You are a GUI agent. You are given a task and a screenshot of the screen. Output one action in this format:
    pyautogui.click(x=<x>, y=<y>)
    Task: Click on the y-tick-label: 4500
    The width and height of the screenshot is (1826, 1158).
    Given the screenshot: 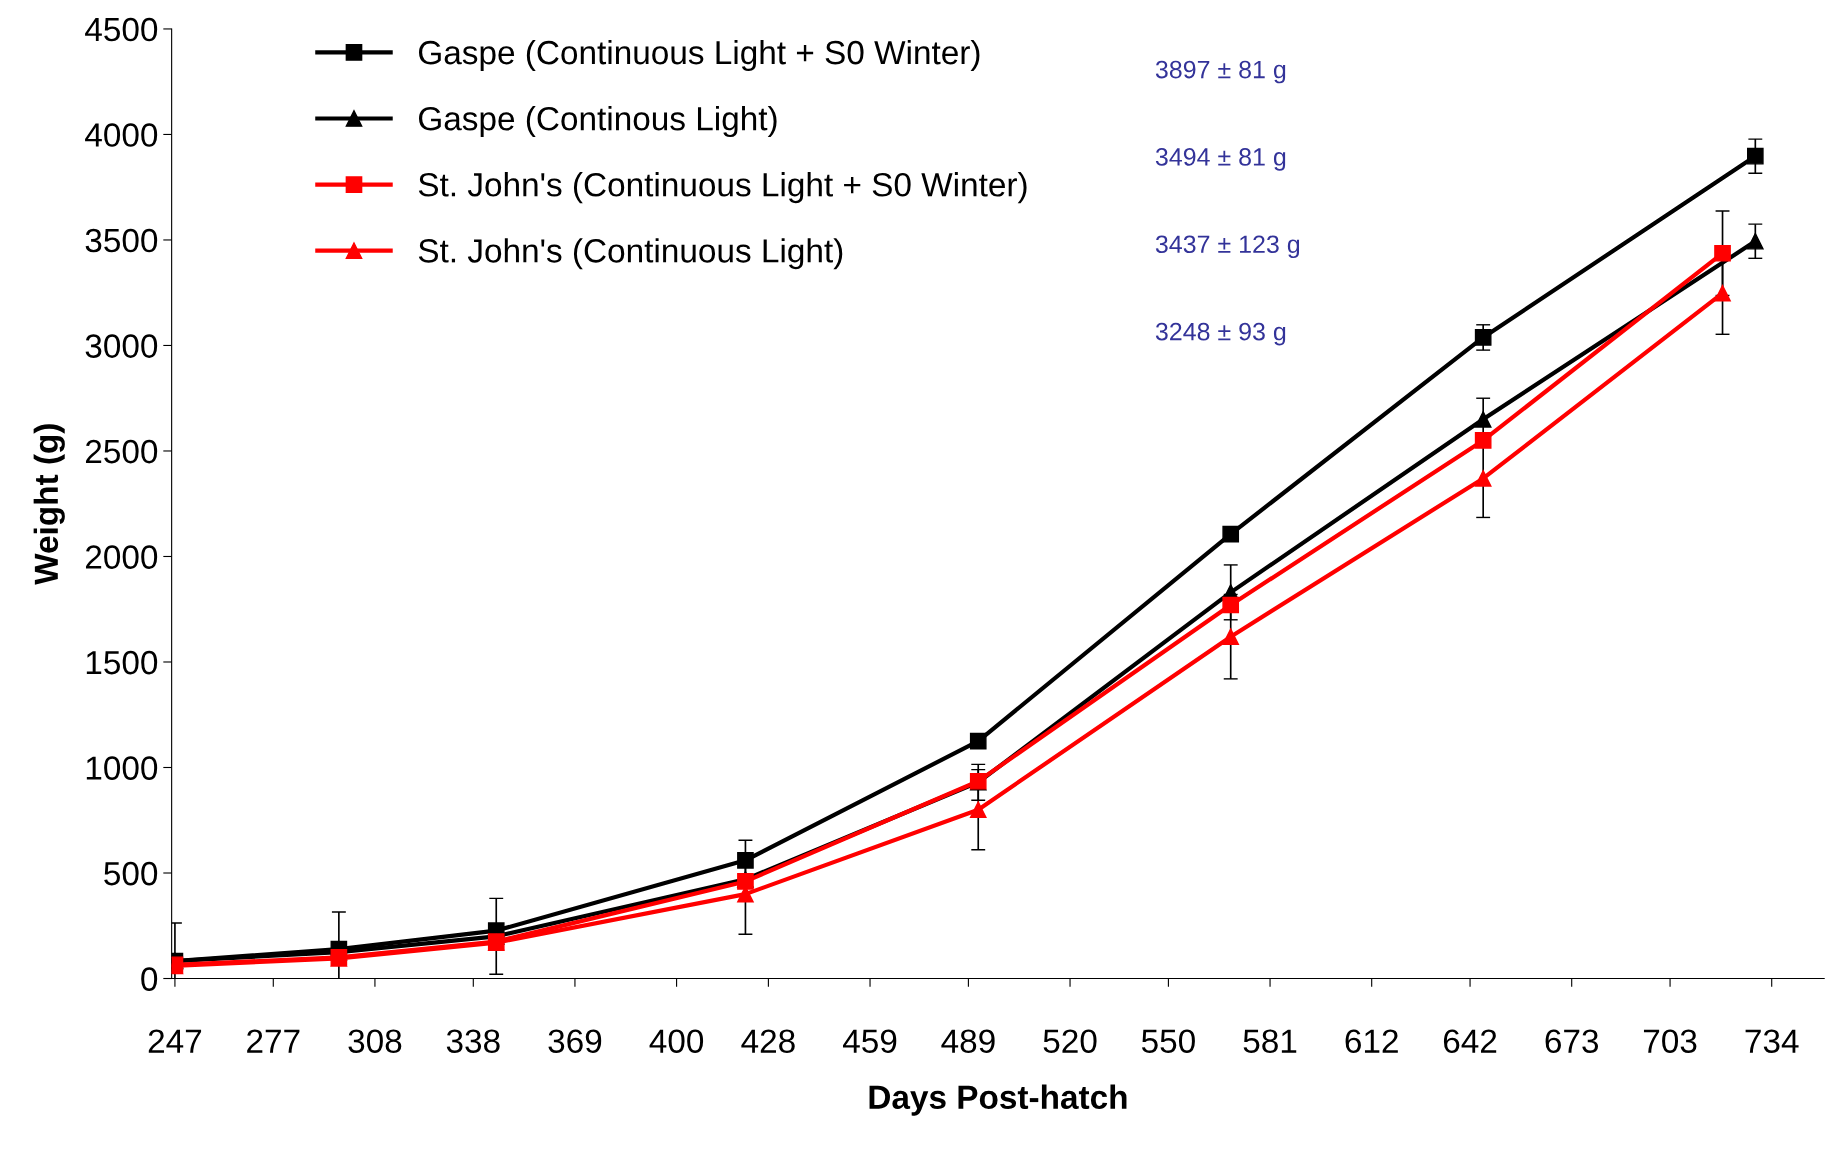 What is the action you would take?
    pyautogui.click(x=121, y=29)
    